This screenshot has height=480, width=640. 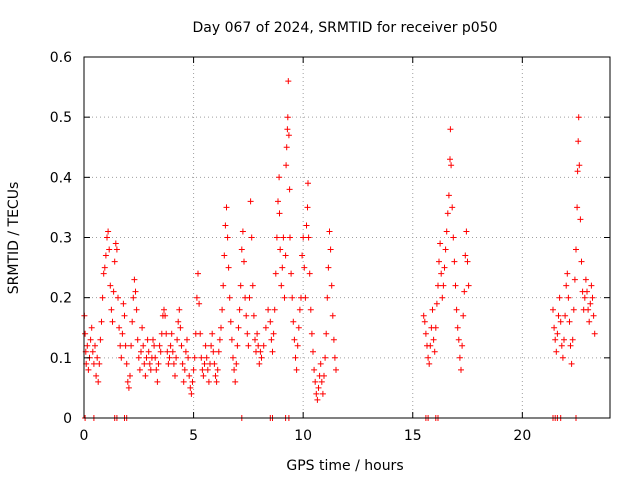 I want to click on x-axis-title: GPS time / hours, so click(x=344, y=466).